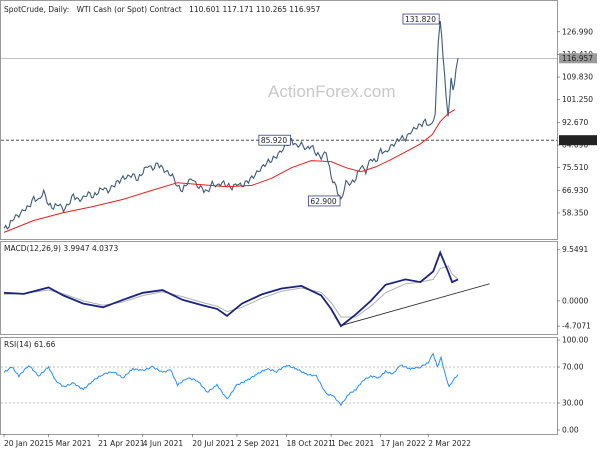 This screenshot has width=600, height=454. What do you see at coordinates (30, 344) in the screenshot?
I see `rsi-indicator-label: RSI(14) 61.66` at bounding box center [30, 344].